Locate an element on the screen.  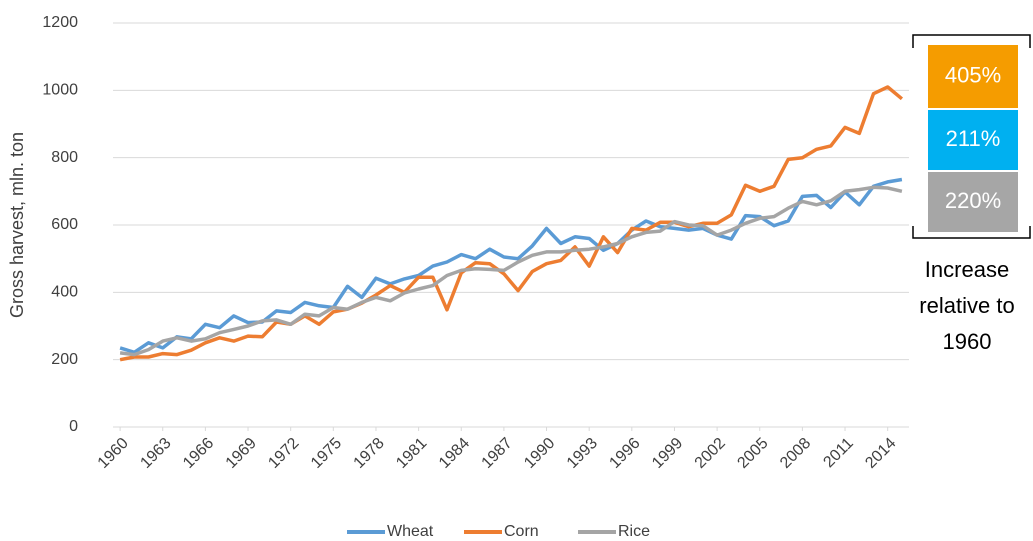
bracket is located at coordinates (971, 136).